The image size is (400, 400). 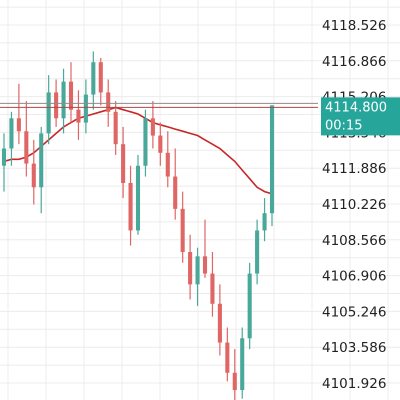 I want to click on y-tick-label: 4106.906, so click(x=354, y=277).